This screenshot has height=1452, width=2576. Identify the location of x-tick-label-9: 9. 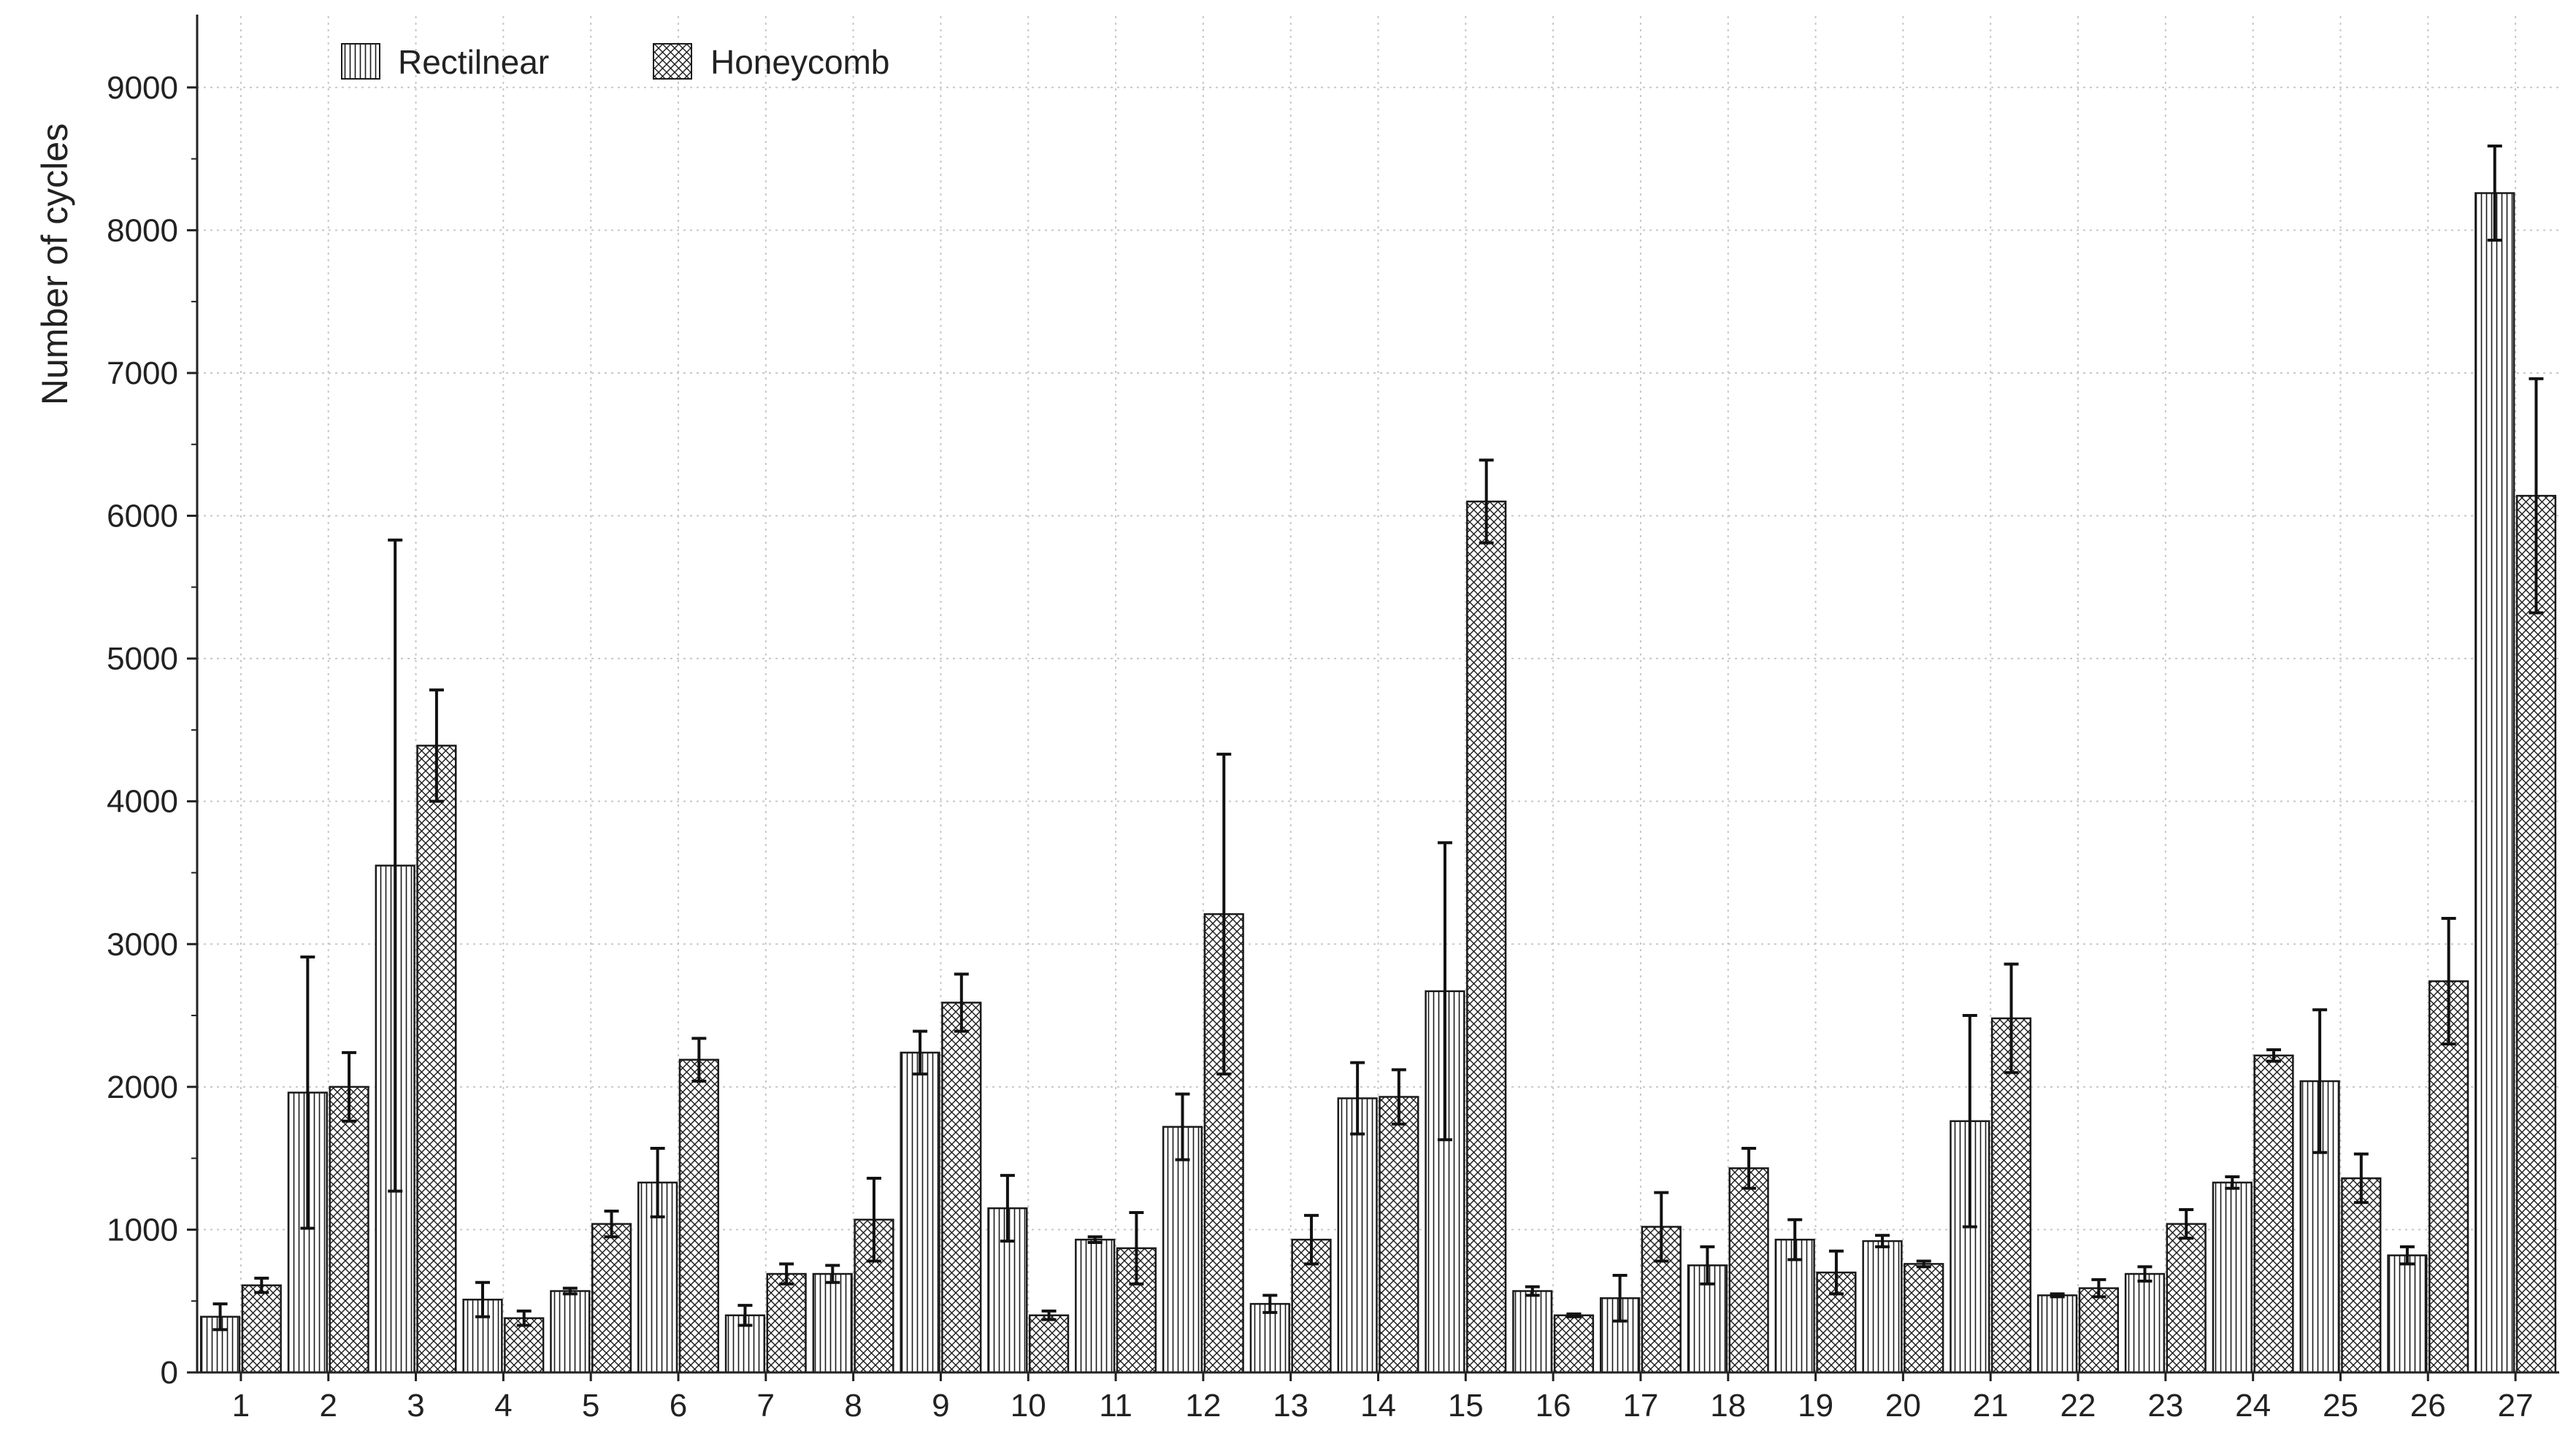
(940, 1406).